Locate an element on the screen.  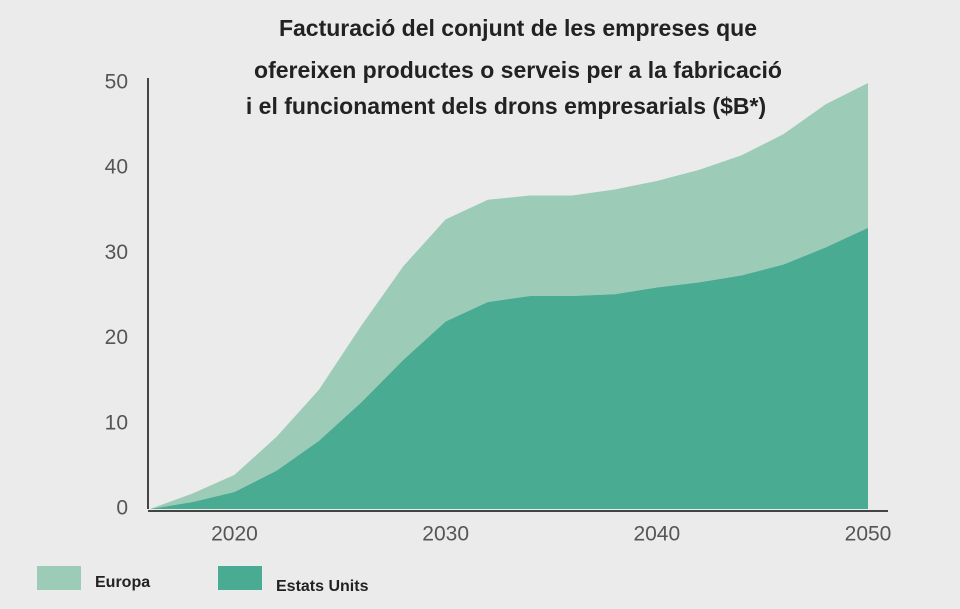
x-tick-label: 2050 is located at coordinates (868, 534).